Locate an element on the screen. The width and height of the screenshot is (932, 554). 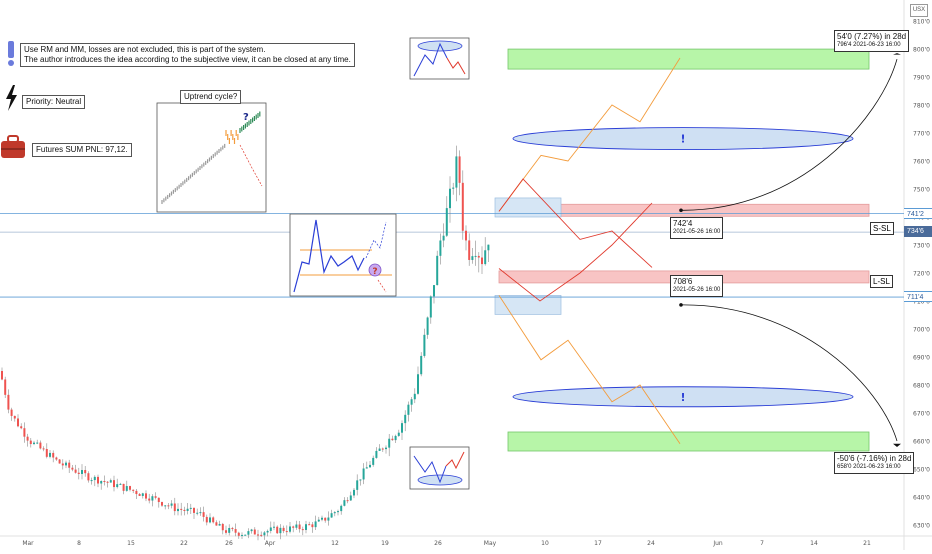
inset-top-red is located at coordinates (456, 66).